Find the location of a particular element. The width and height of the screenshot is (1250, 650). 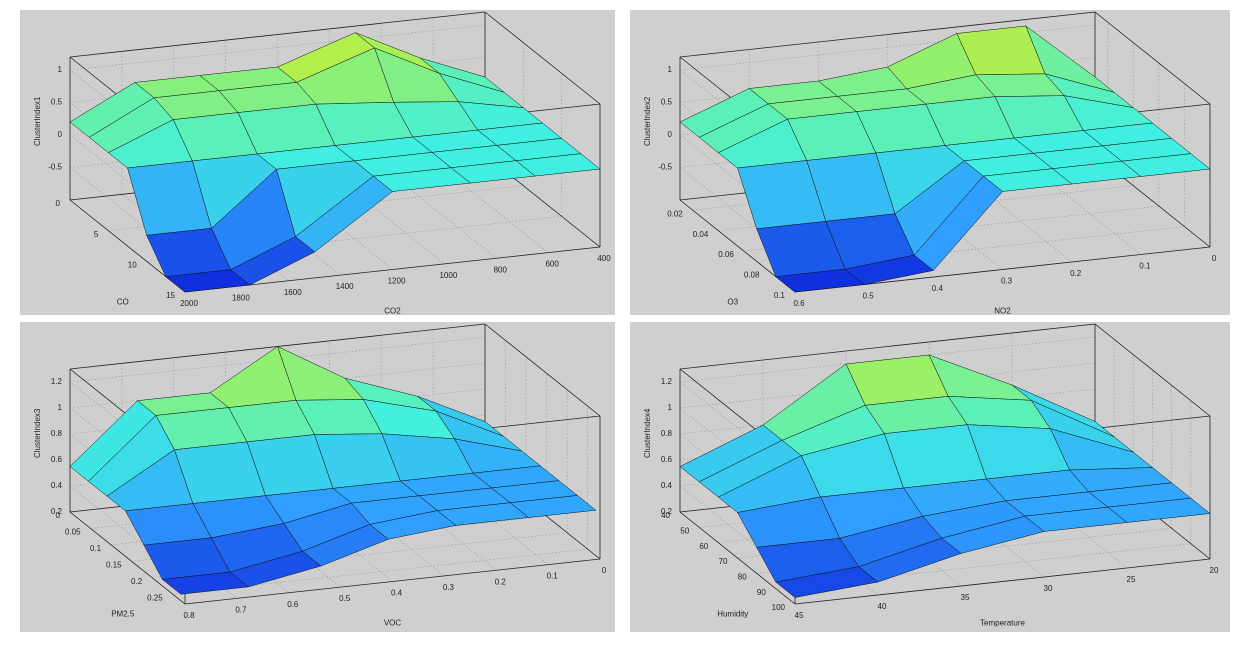

x-tick-label: 60 is located at coordinates (703, 546).